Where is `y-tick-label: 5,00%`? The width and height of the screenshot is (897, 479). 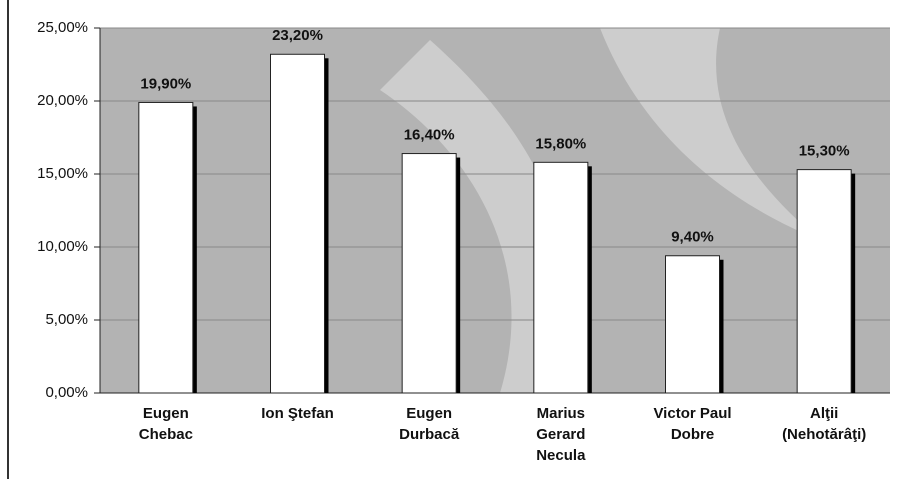
y-tick-label: 5,00% is located at coordinates (66, 319).